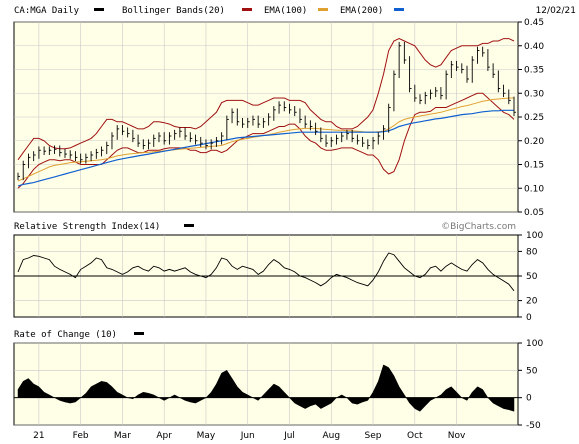 Image resolution: width=579 pixels, height=444 pixels. Describe the element at coordinates (534, 118) in the screenshot. I see `price-tick-label: 0.25` at that location.